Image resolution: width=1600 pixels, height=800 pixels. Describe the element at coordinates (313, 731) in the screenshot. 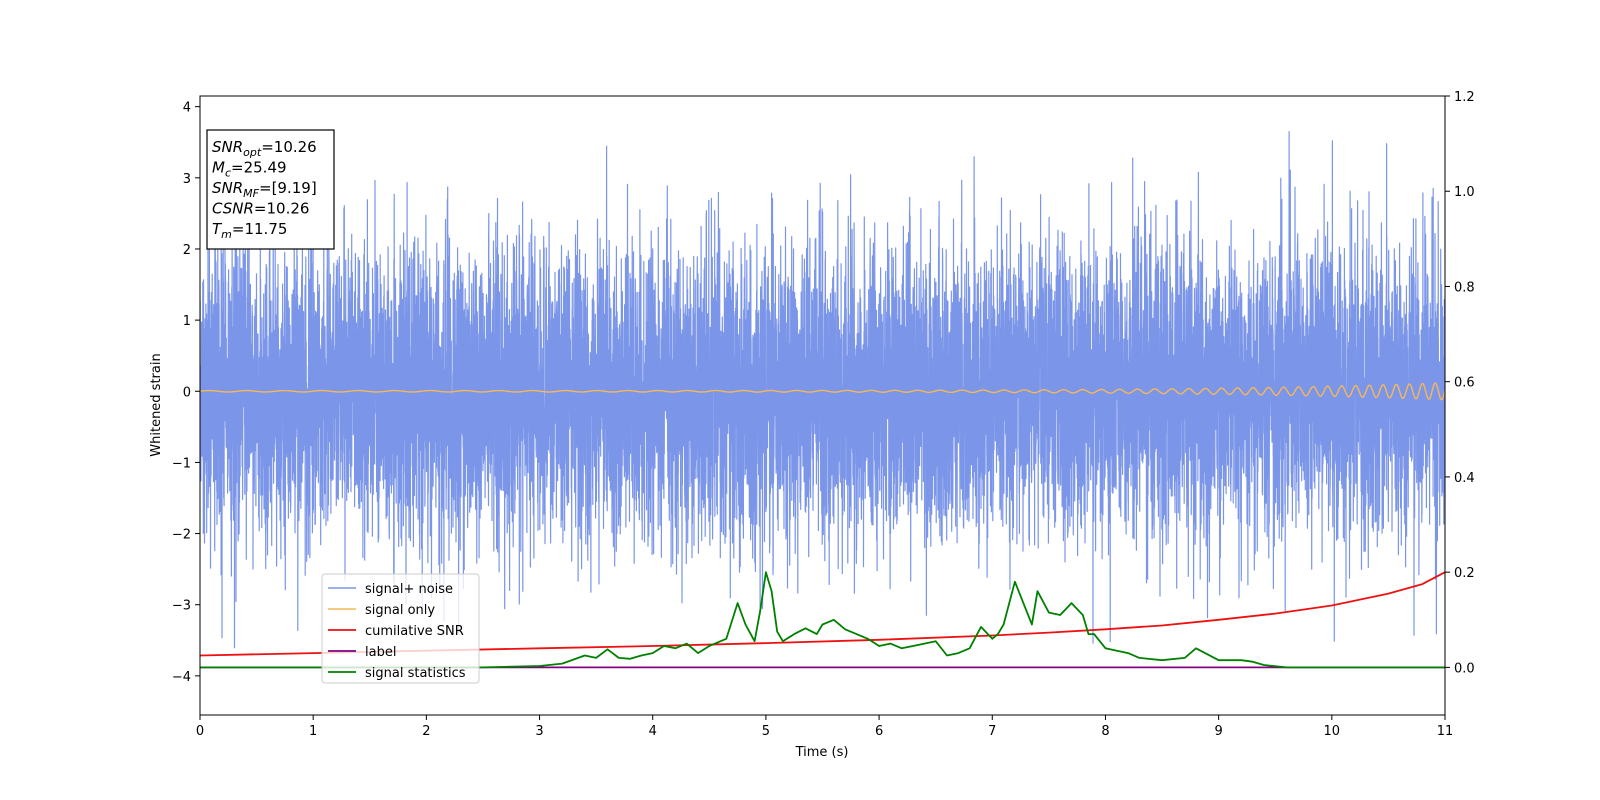

I see `x-tick-label: 1` at that location.